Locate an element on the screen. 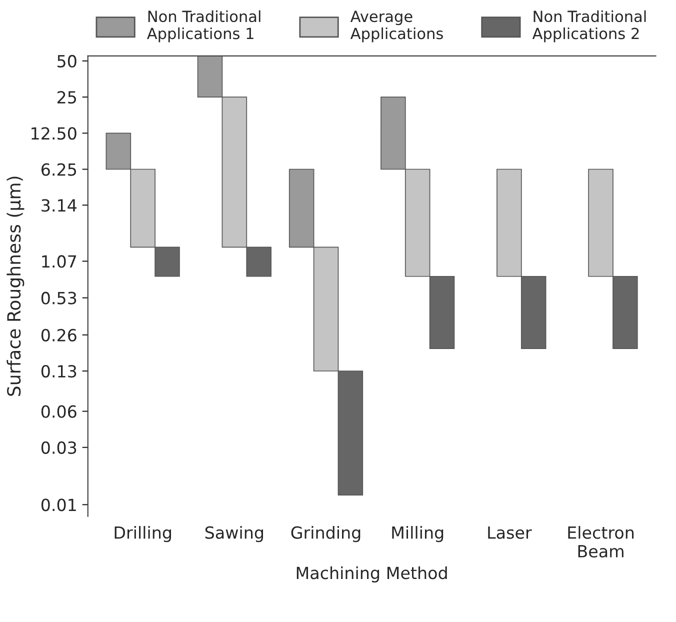 The height and width of the screenshot is (622, 676). x-axis-title: Machining Method is located at coordinates (371, 574).